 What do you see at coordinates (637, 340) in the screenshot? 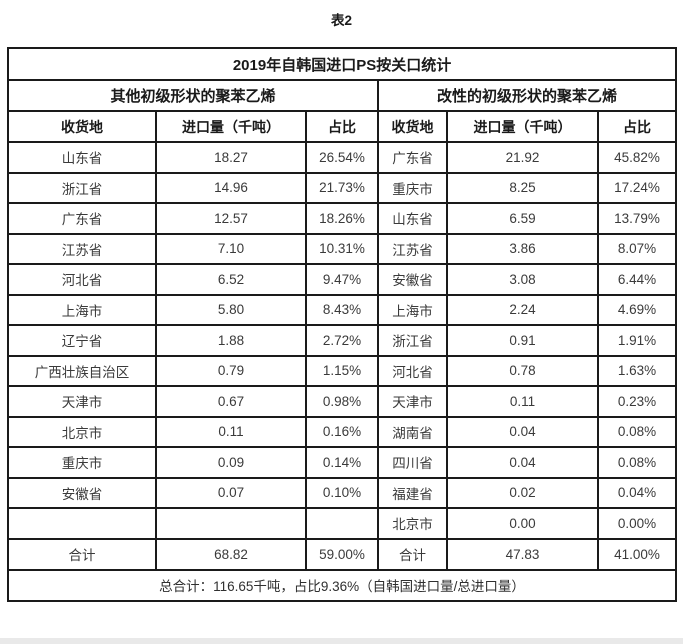
I see `cell-share-right: 1.91%` at bounding box center [637, 340].